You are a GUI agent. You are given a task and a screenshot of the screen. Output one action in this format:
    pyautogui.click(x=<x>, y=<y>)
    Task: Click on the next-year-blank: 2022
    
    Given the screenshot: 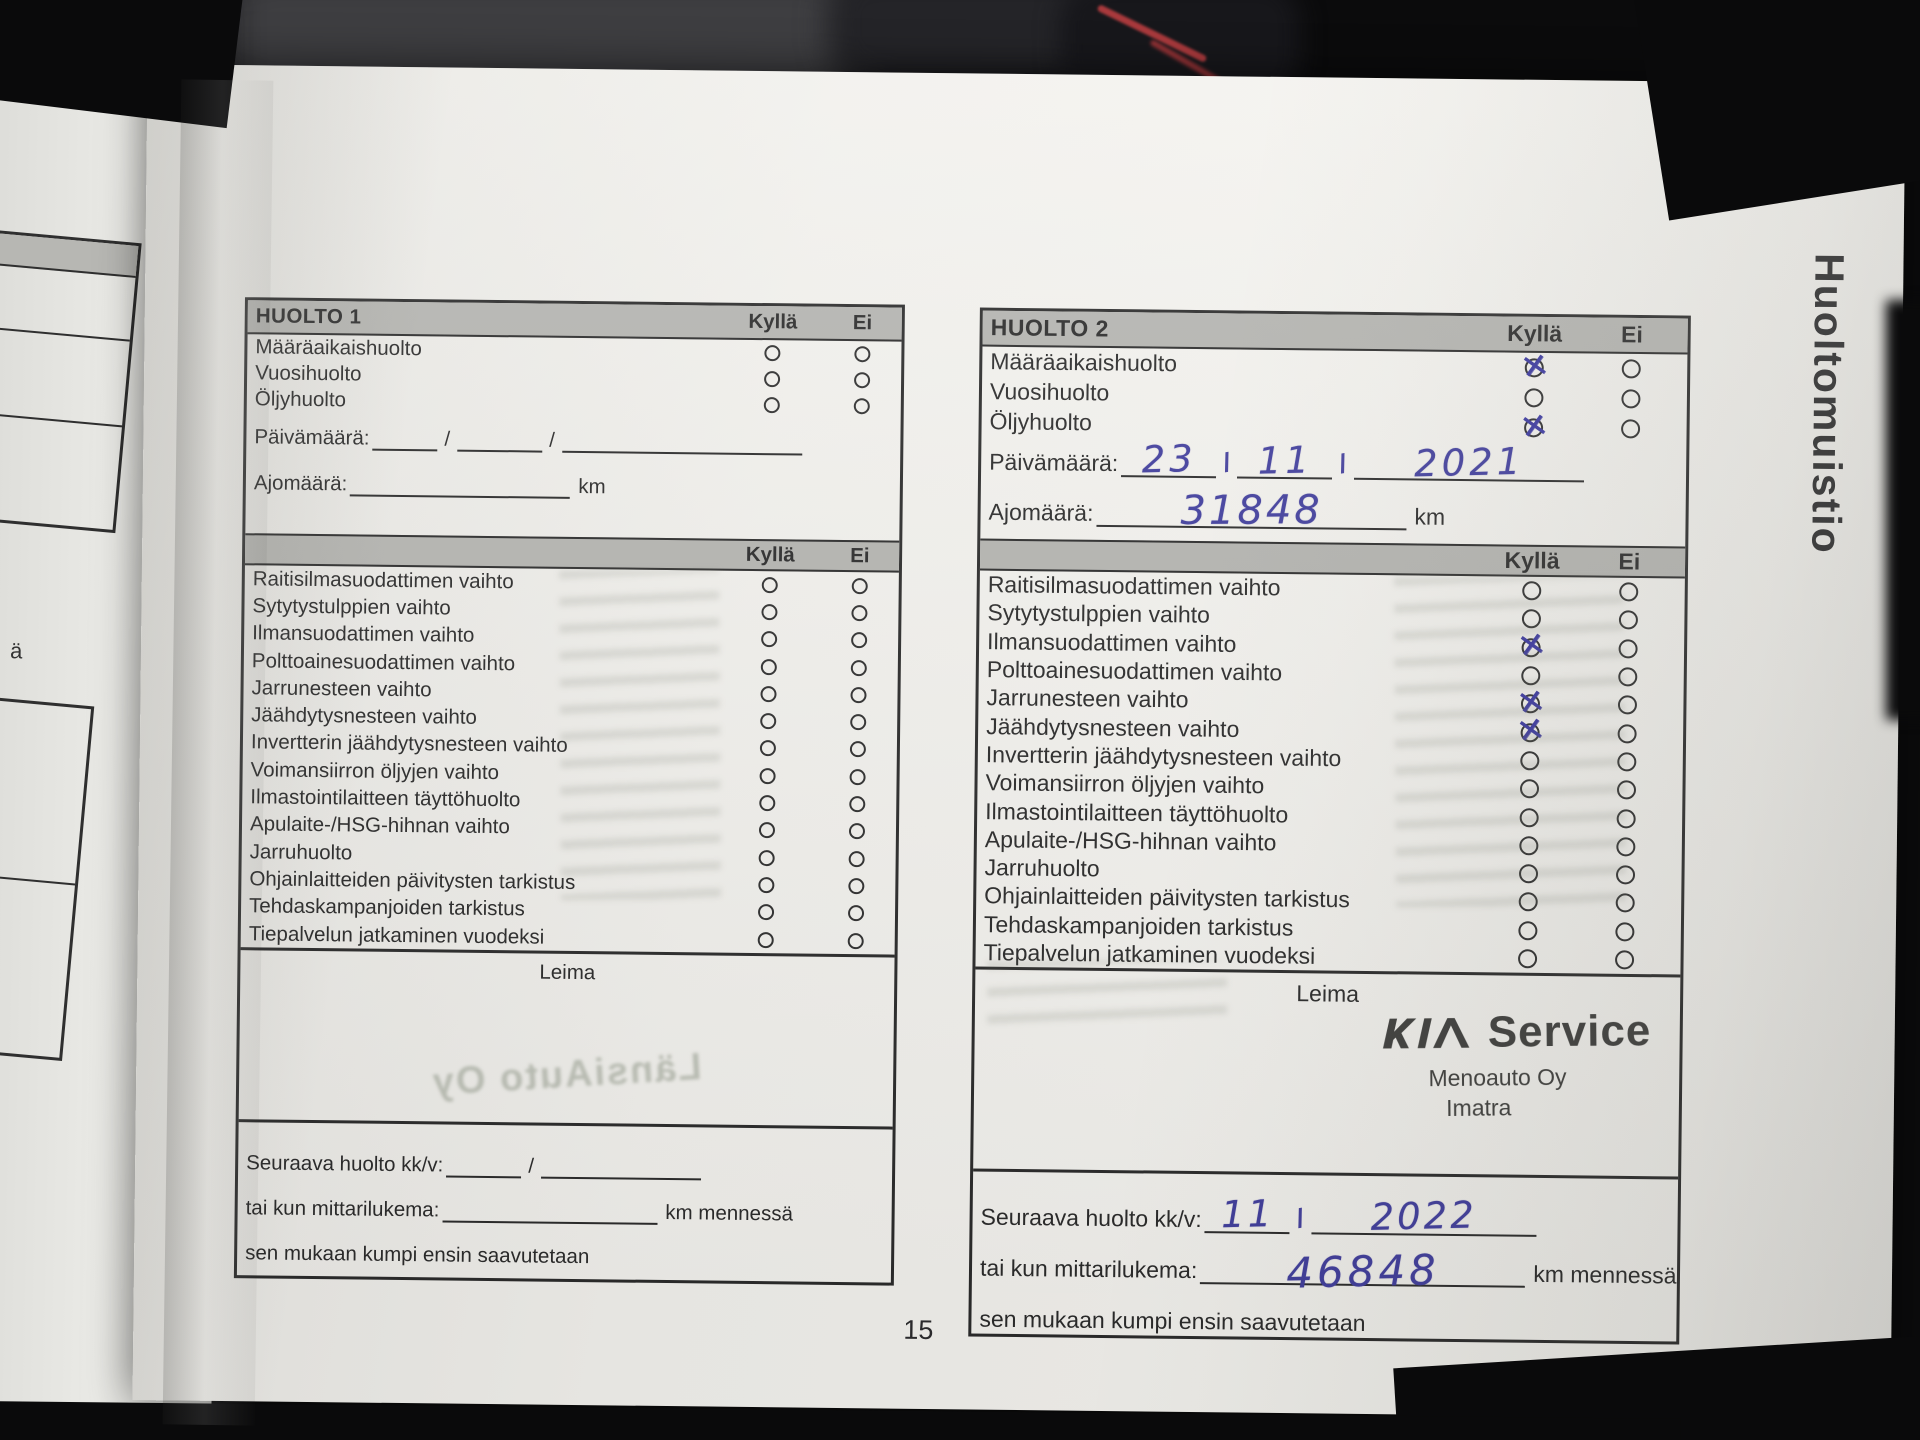 What is the action you would take?
    pyautogui.click(x=1423, y=1216)
    